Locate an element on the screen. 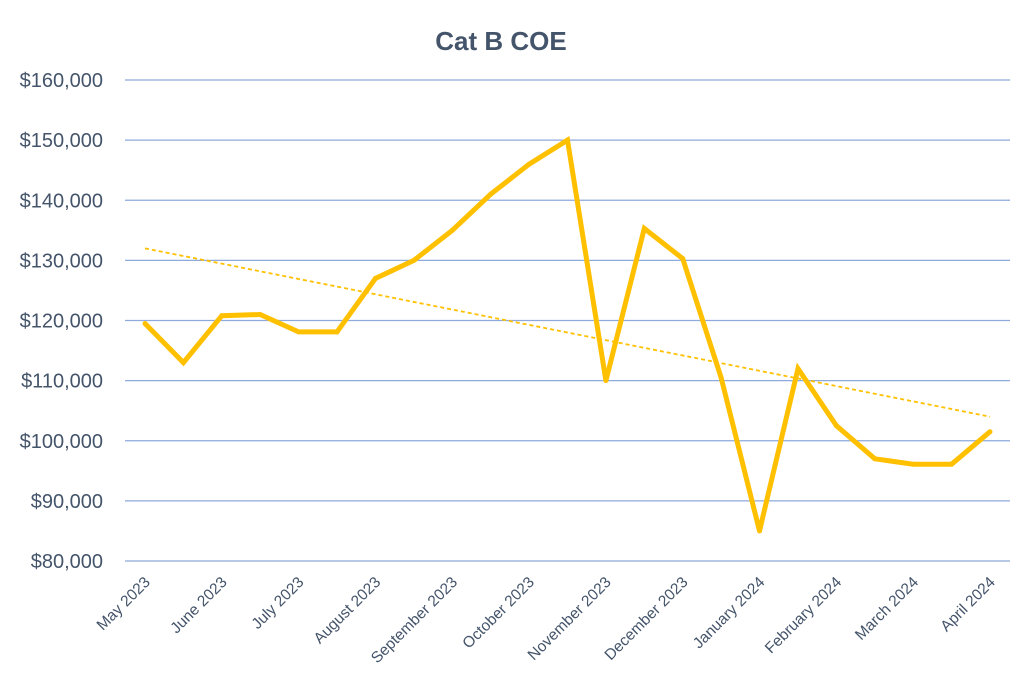 This screenshot has height=683, width=1024. y-tick-label: $100,000 is located at coordinates (61, 442).